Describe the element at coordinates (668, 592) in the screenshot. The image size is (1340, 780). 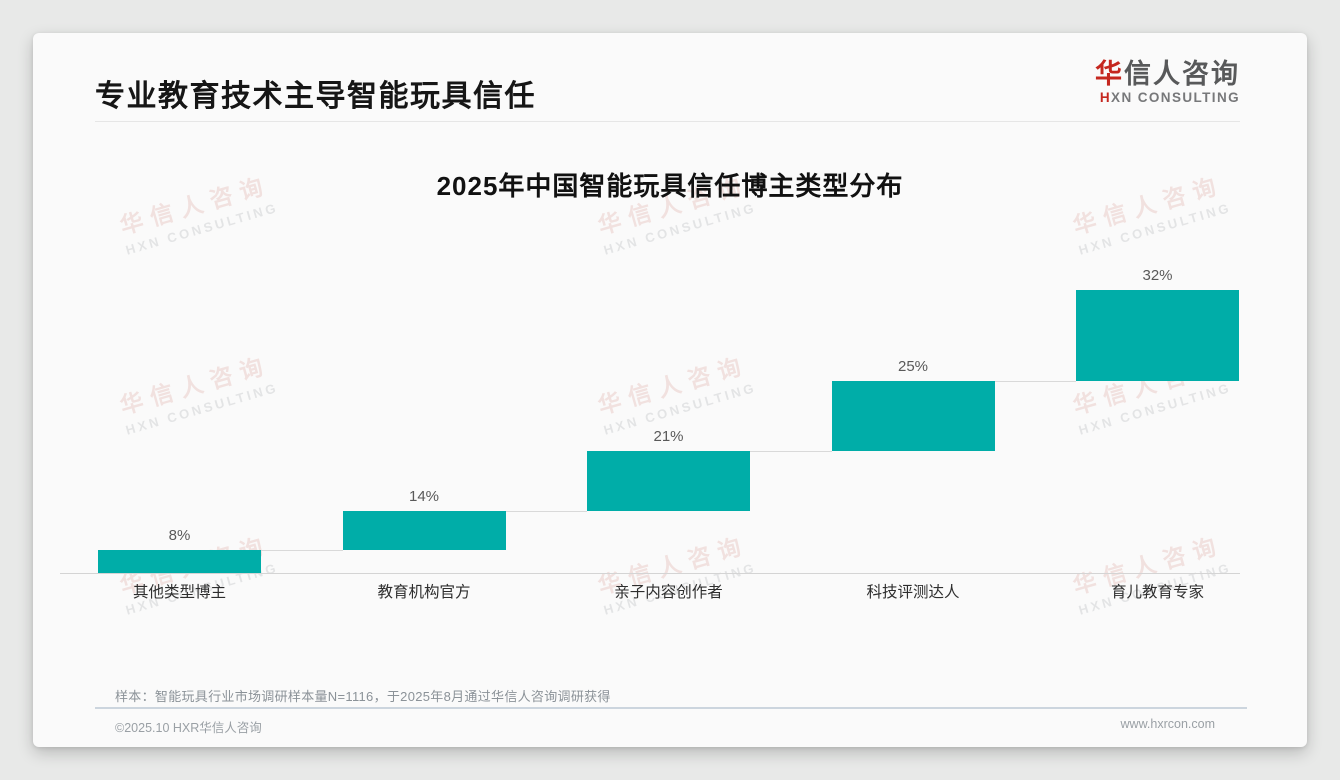
I see `category-label: 亲子内容创作者` at that location.